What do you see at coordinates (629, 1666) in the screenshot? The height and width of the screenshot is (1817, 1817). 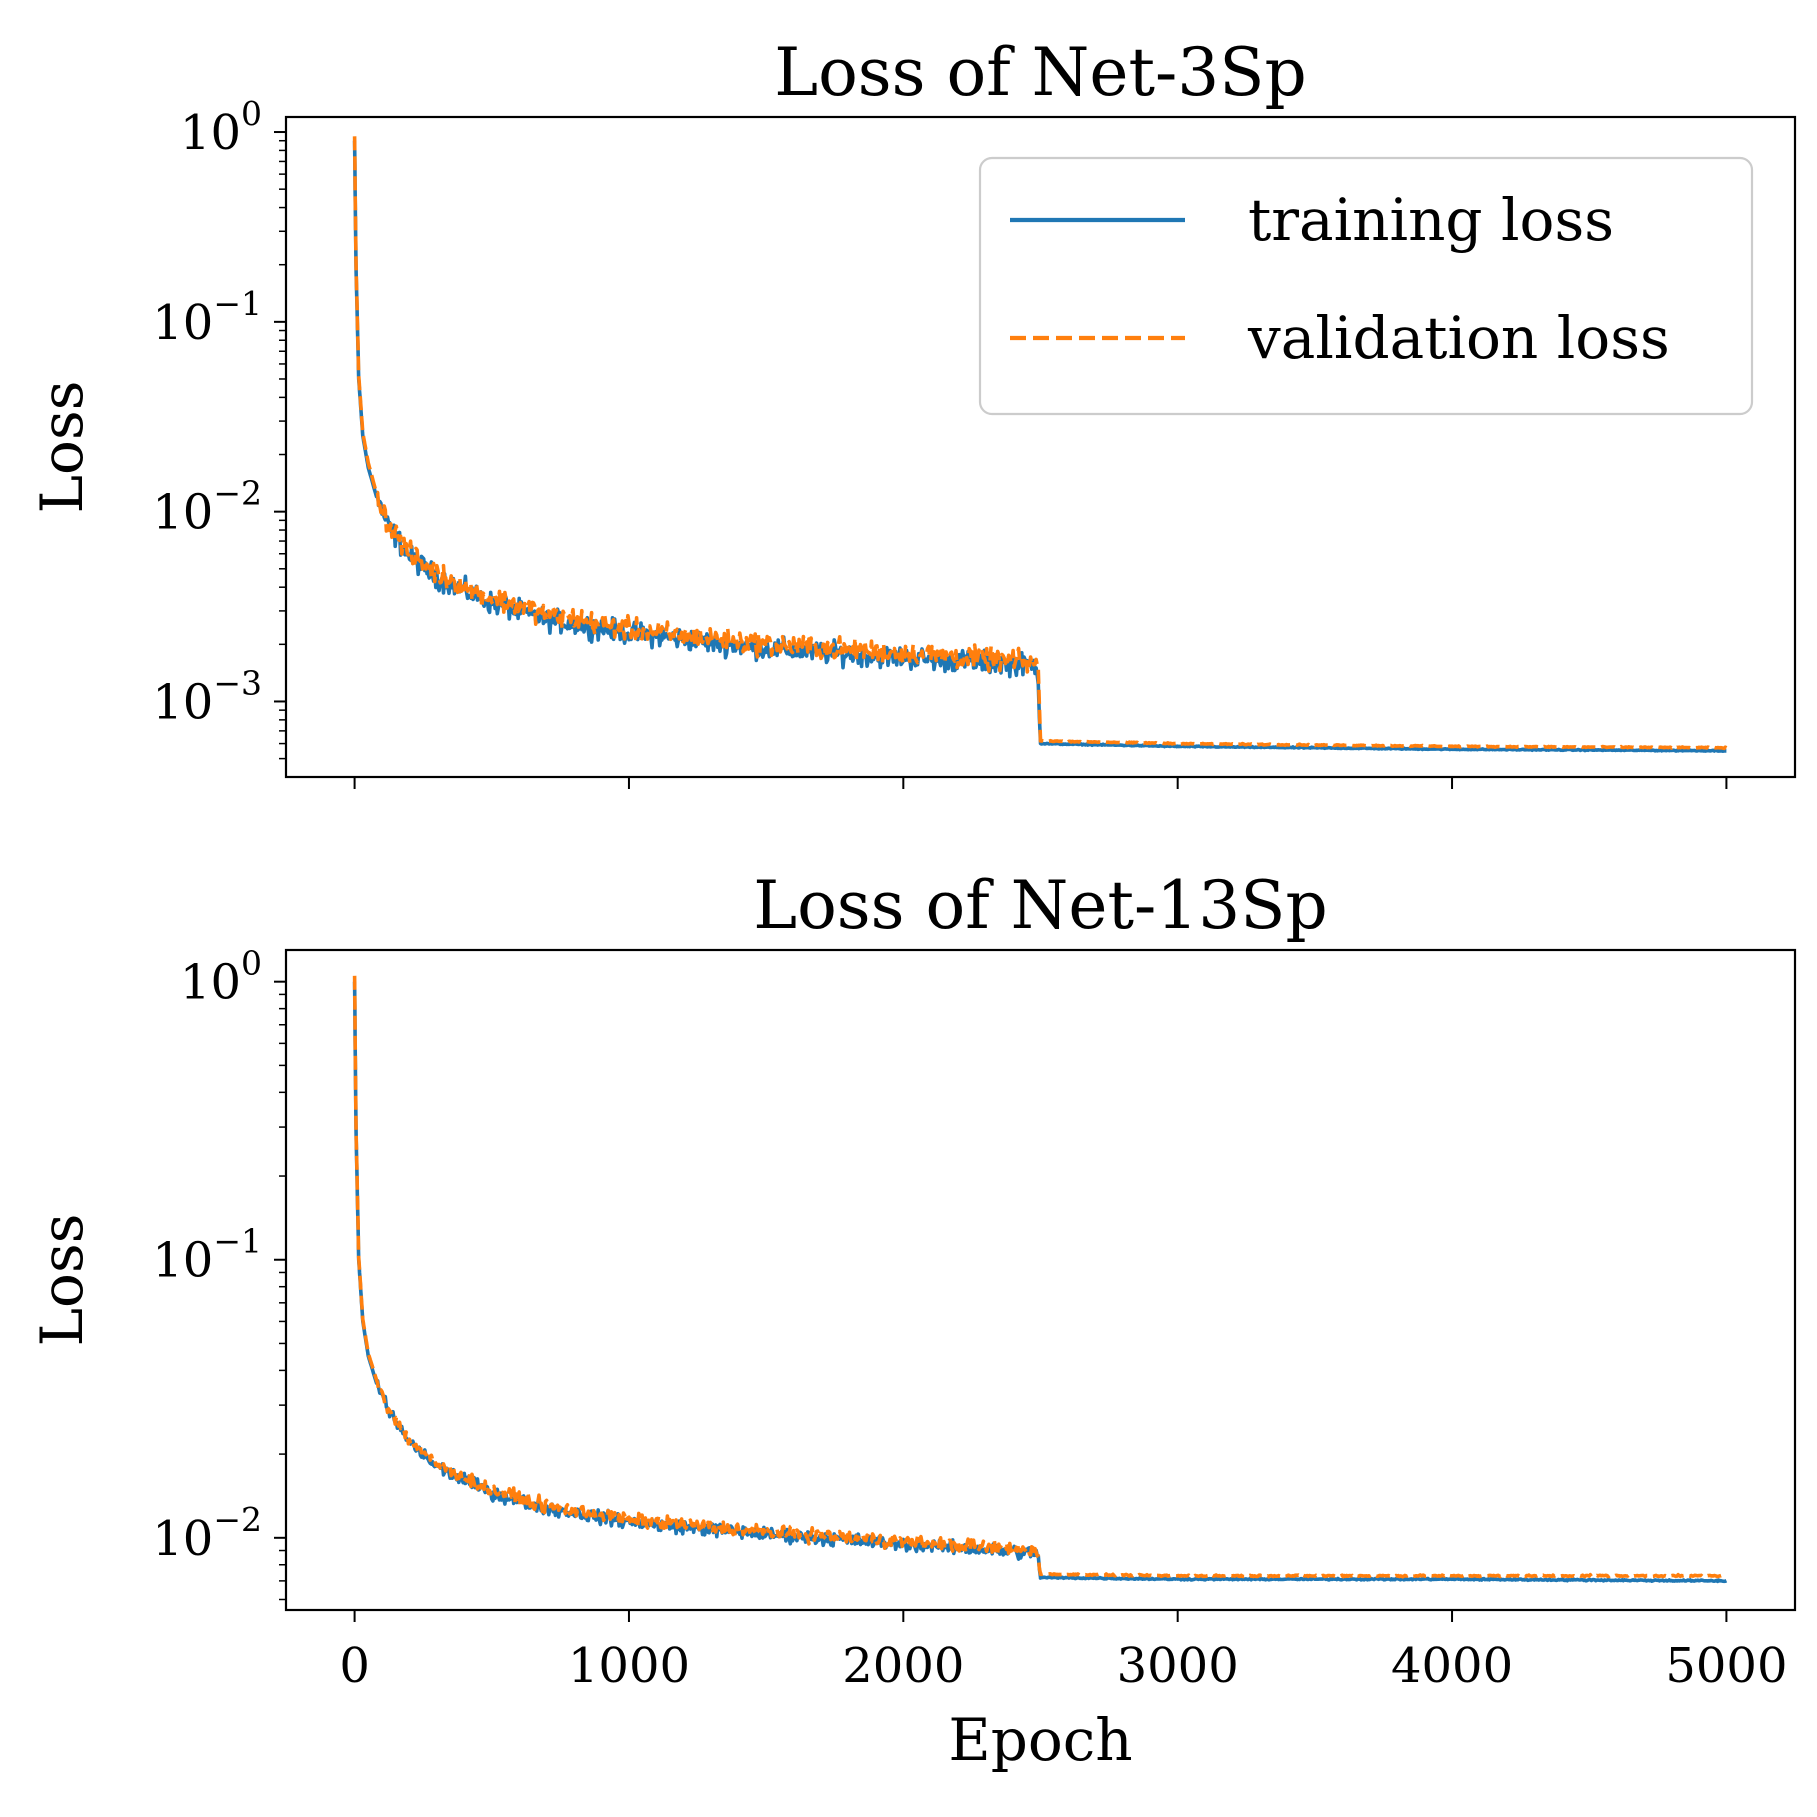 I see `x-tick-label: 1000` at bounding box center [629, 1666].